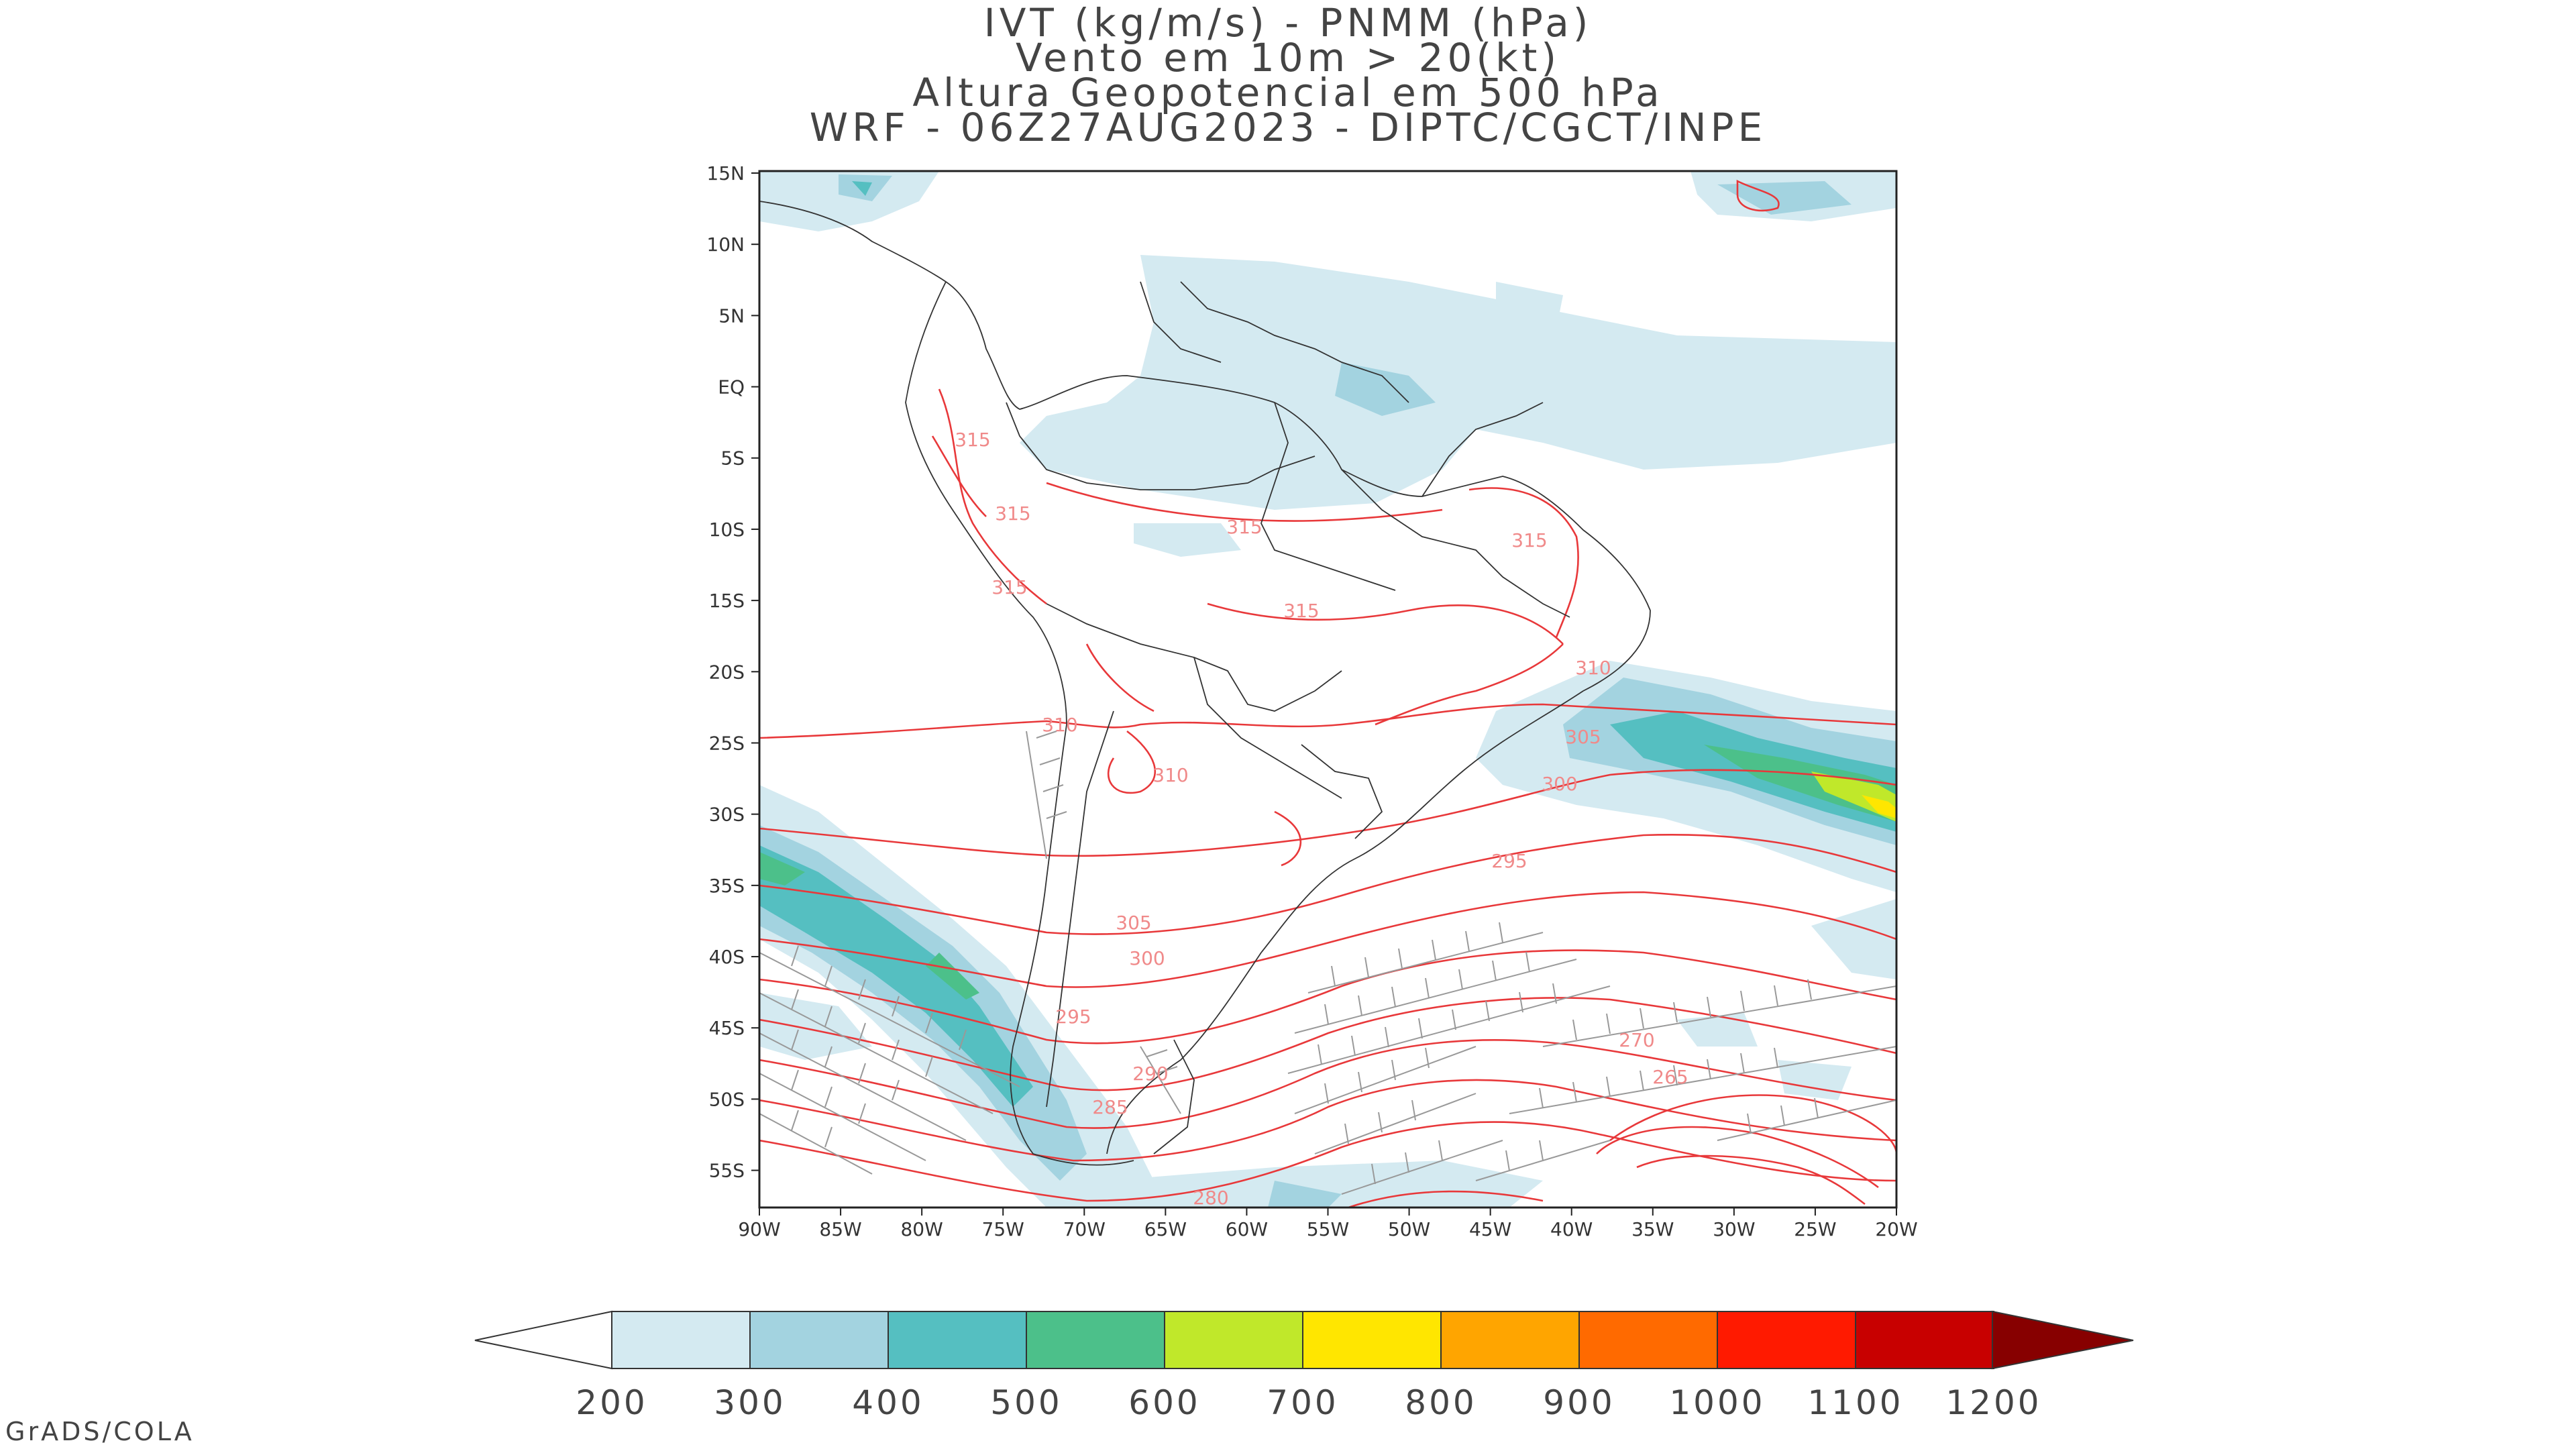  Describe the element at coordinates (1670, 1077) in the screenshot. I see `contour-label: 265` at that location.